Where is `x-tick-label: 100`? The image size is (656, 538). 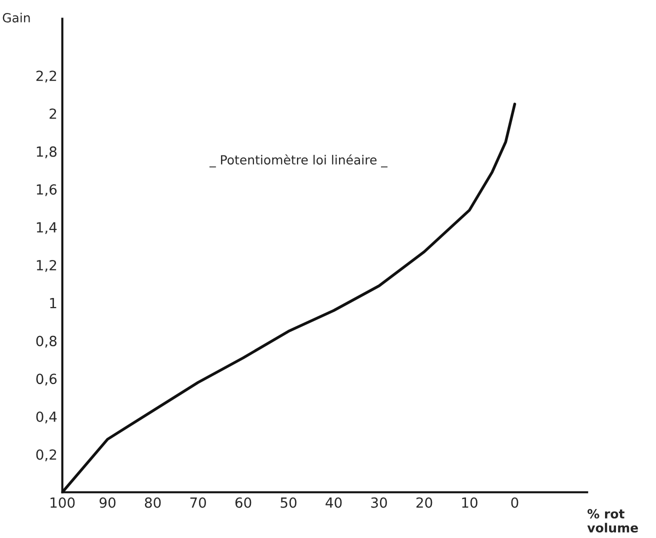
x-tick-label: 100 is located at coordinates (62, 502).